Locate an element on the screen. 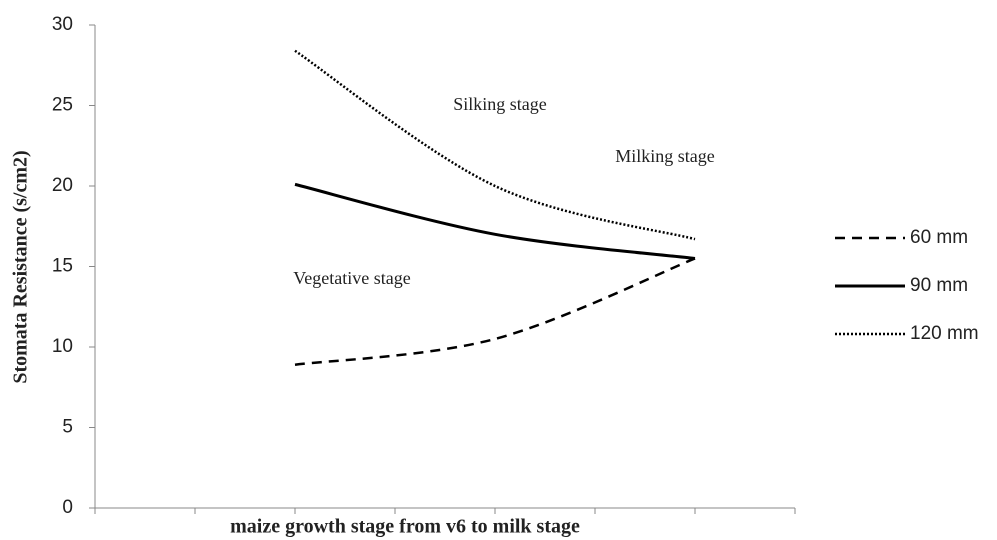 The width and height of the screenshot is (997, 540). y-tick-label: 25 is located at coordinates (62, 105).